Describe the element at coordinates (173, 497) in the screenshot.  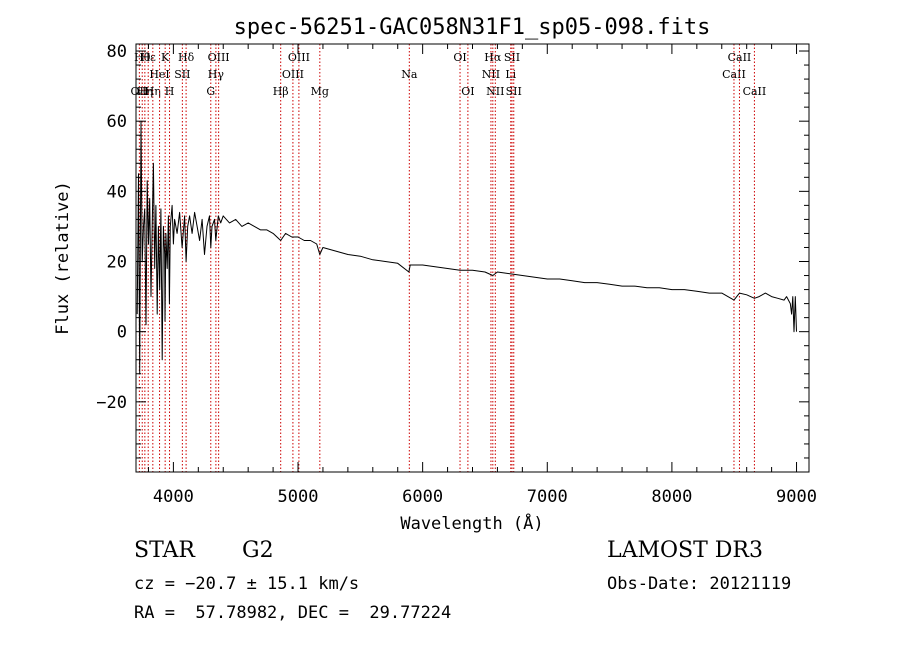
I see `x-tick-label: 4000` at that location.